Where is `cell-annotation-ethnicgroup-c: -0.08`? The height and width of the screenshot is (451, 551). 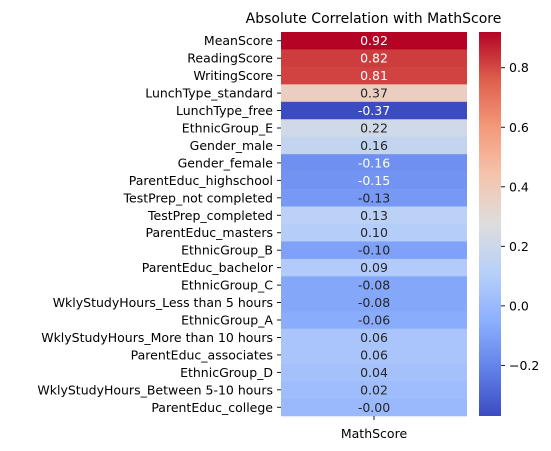
cell-annotation-ethnicgroup-c: -0.08 is located at coordinates (374, 285).